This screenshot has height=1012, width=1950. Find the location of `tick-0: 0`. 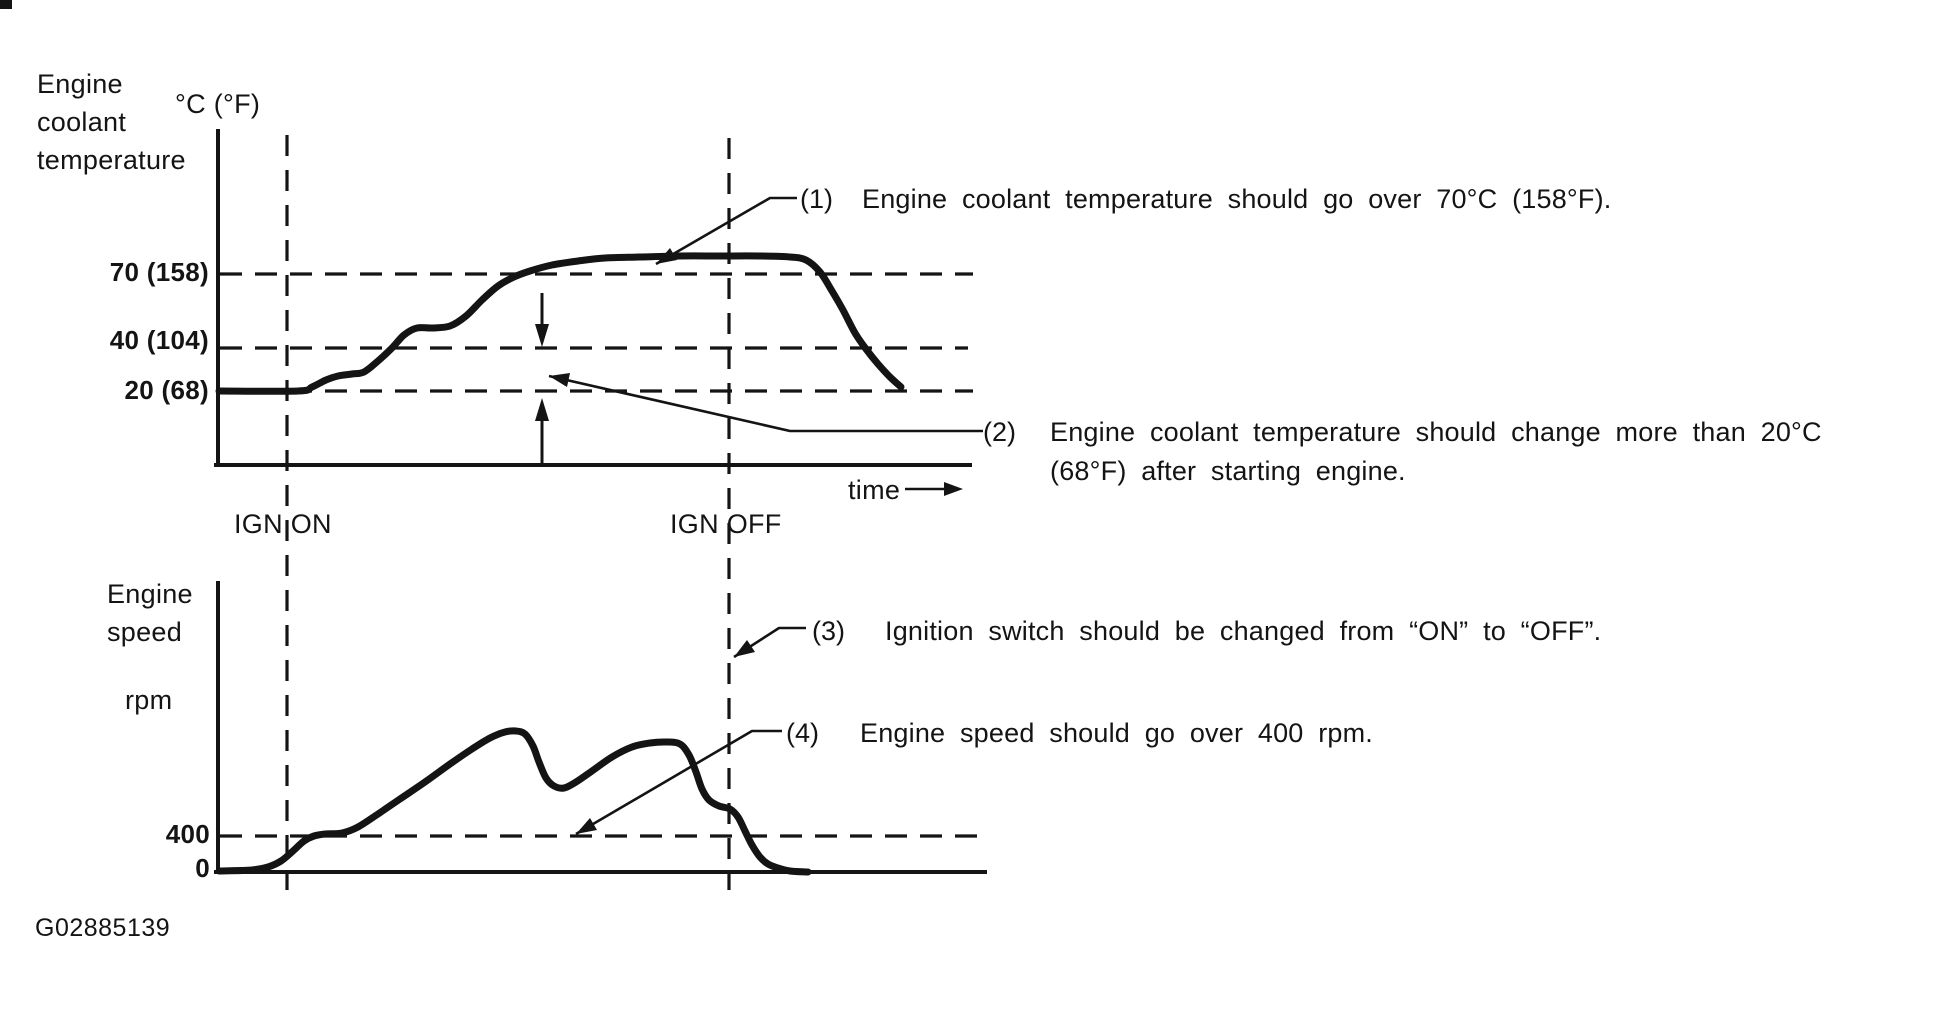

tick-0: 0 is located at coordinates (202, 868).